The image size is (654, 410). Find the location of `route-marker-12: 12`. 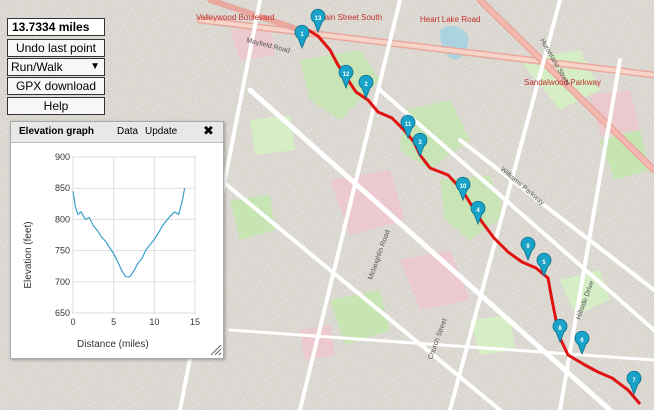

route-marker-12: 12 is located at coordinates (346, 77).